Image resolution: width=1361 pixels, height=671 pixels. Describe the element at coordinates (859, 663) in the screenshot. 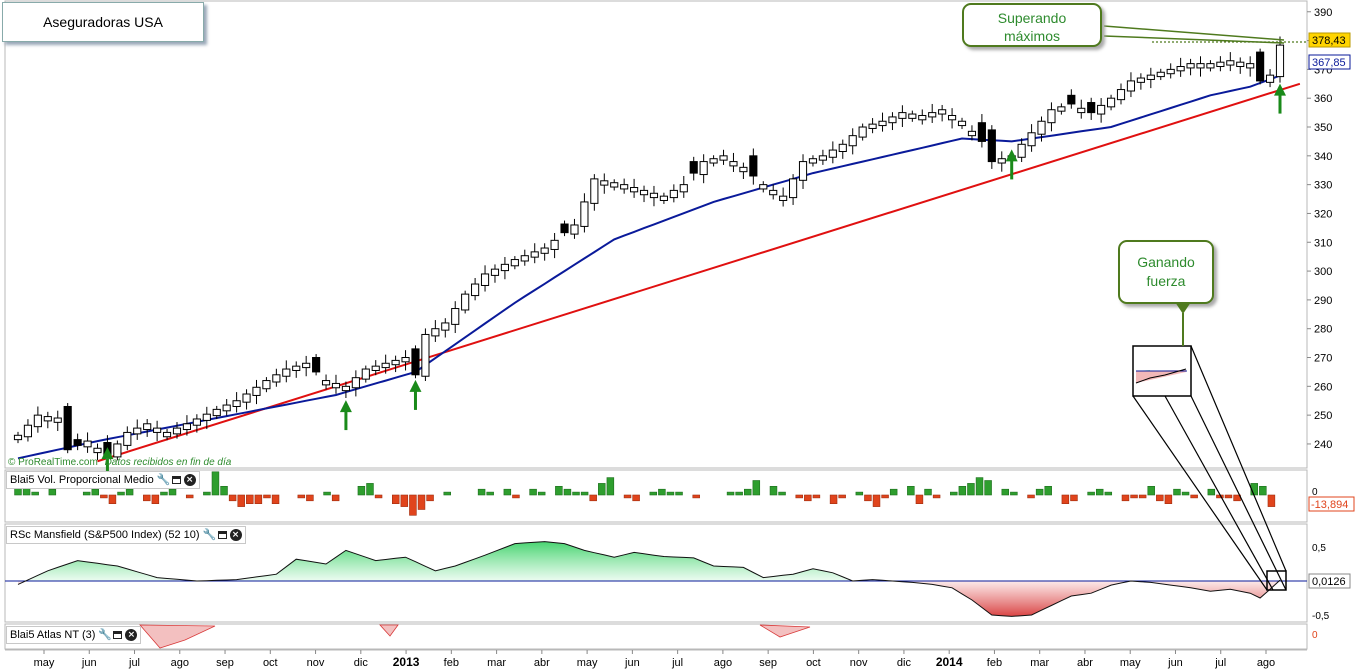

I see `x-tick-label: nov` at that location.